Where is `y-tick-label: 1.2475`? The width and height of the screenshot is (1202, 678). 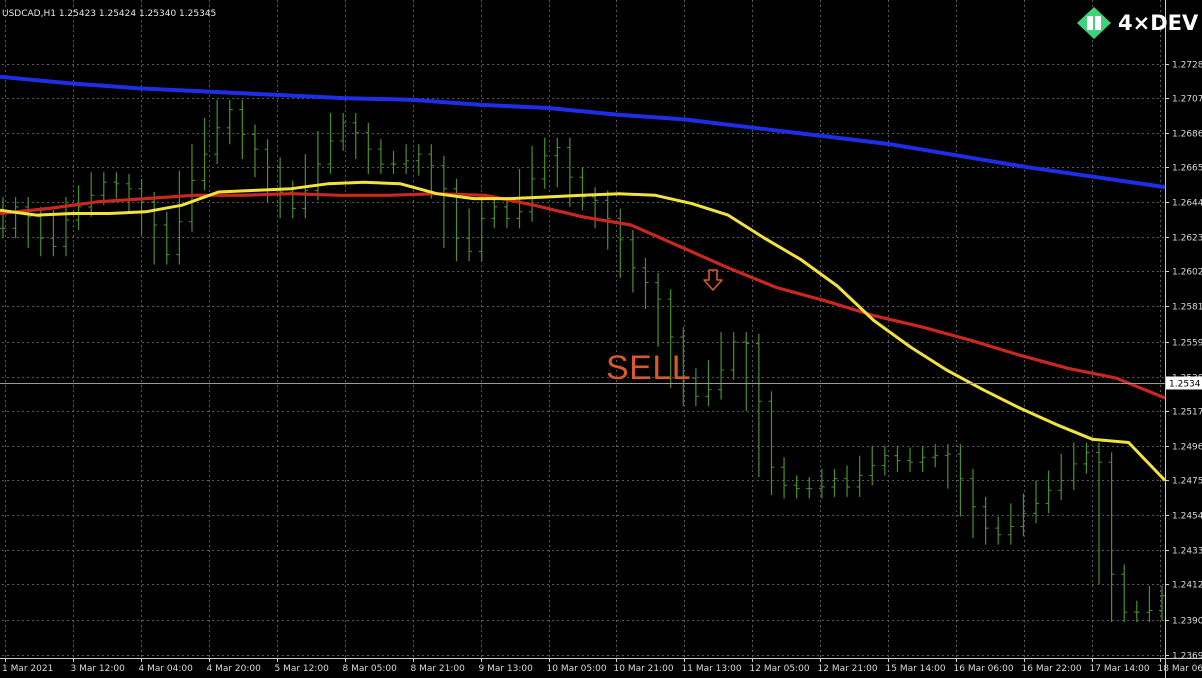
y-tick-label: 1.2475 is located at coordinates (1187, 482).